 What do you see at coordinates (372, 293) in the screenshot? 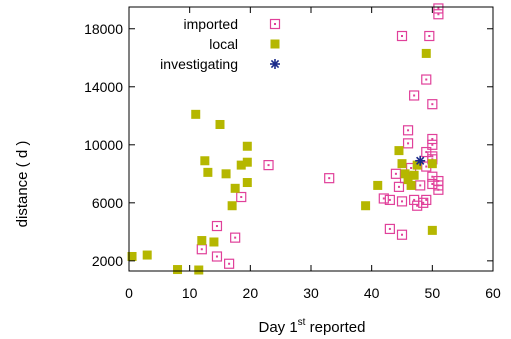
I see `x-tick-label: 40` at bounding box center [372, 293].